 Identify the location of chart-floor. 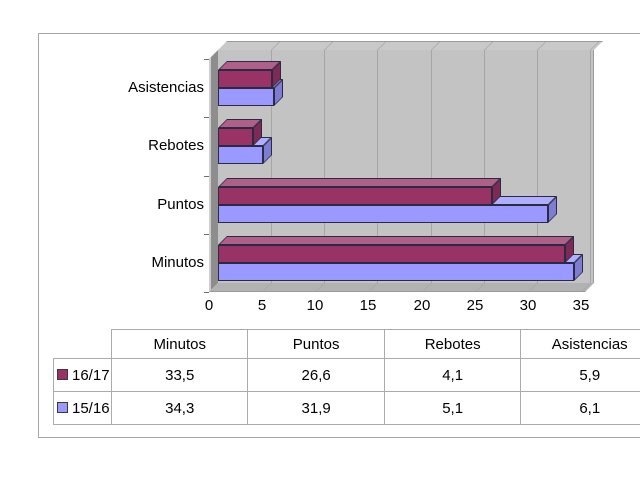
(401, 287).